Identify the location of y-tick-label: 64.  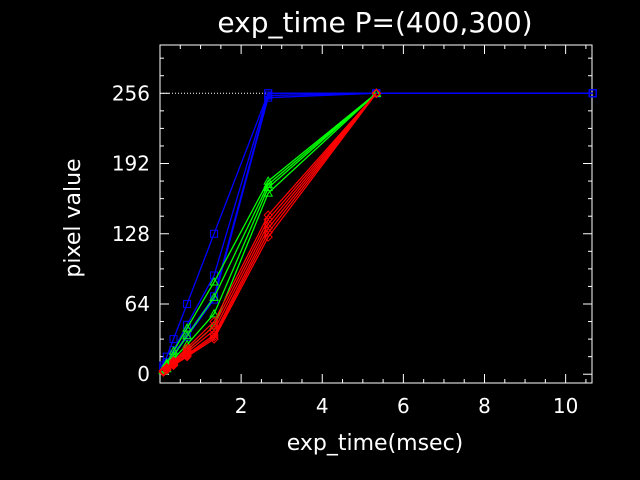
(137, 304).